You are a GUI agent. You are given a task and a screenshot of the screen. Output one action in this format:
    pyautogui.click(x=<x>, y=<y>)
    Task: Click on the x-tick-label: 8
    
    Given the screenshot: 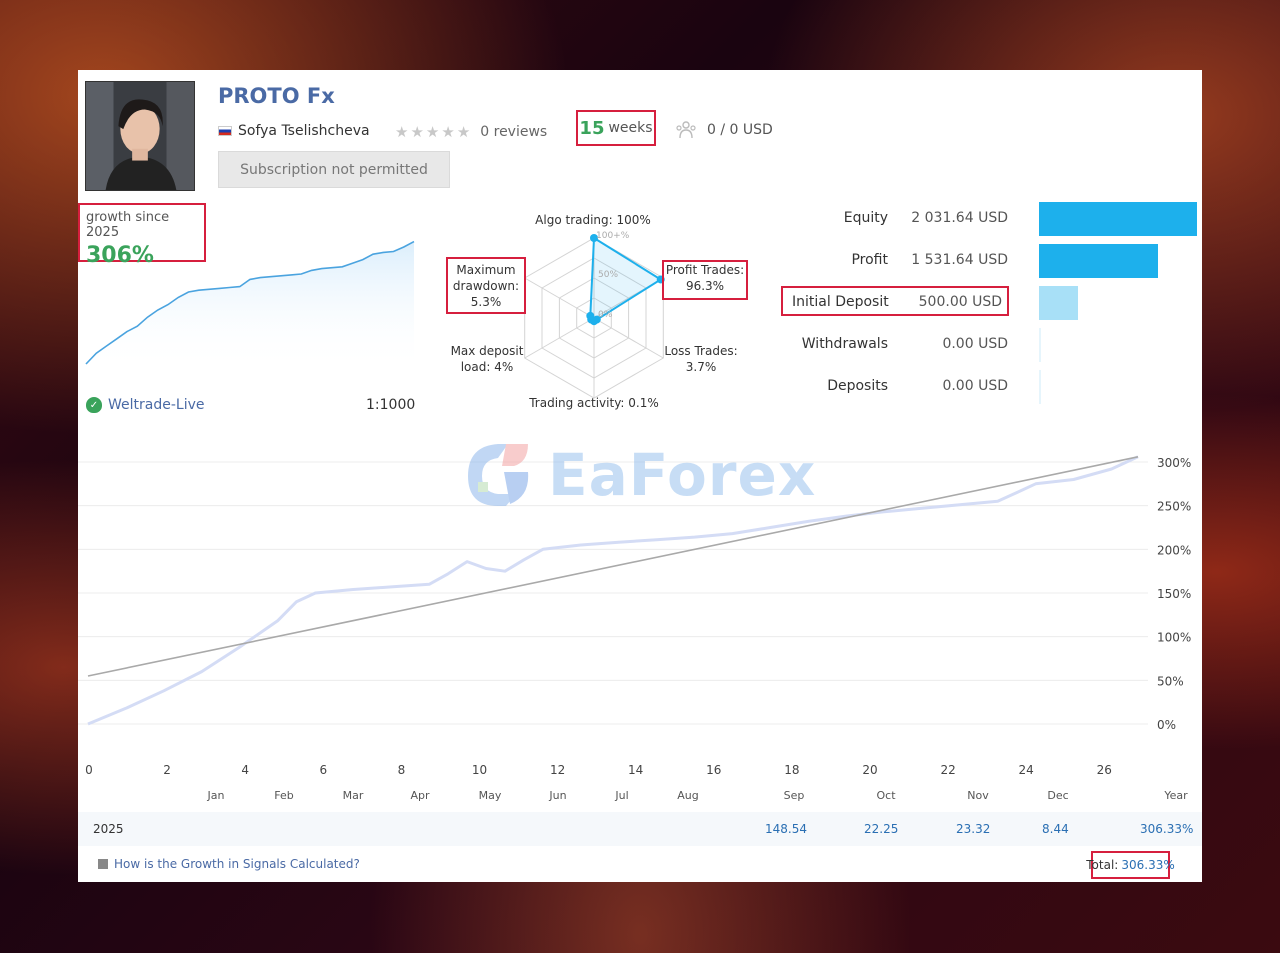 What is the action you would take?
    pyautogui.click(x=402, y=770)
    